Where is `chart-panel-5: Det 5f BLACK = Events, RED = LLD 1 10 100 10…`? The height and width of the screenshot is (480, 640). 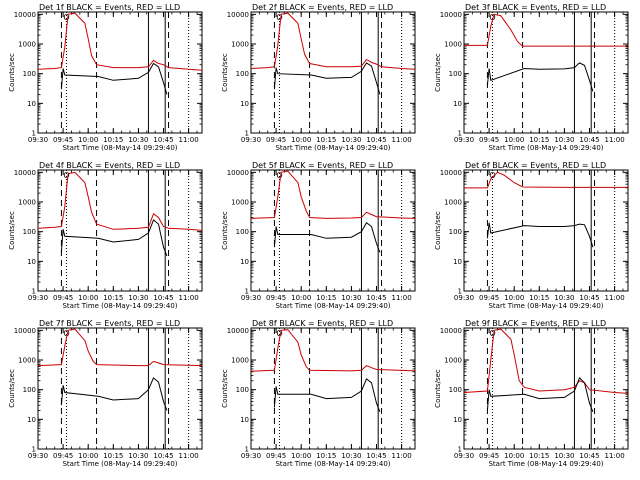 chart-panel-5: Det 5f BLACK = Events, RED = LLD 1 10 100 10… is located at coordinates (318, 235).